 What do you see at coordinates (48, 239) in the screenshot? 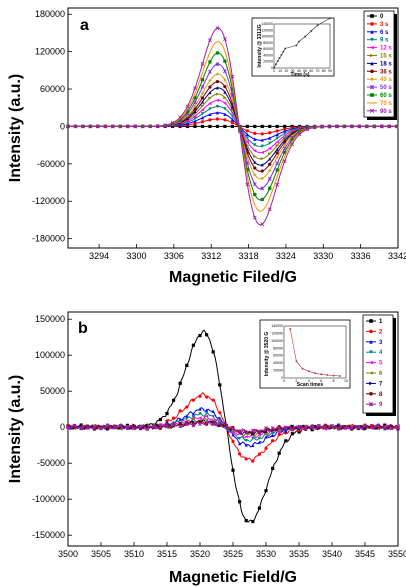
I see `y-tick-label: -180000` at bounding box center [48, 239].